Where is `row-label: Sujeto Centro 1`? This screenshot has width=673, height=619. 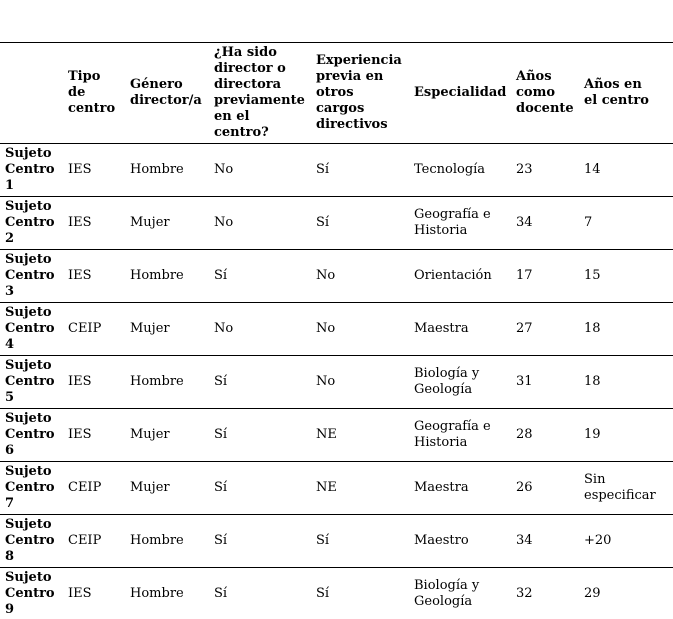
row-label: Sujeto Centro 1 is located at coordinates (32, 170).